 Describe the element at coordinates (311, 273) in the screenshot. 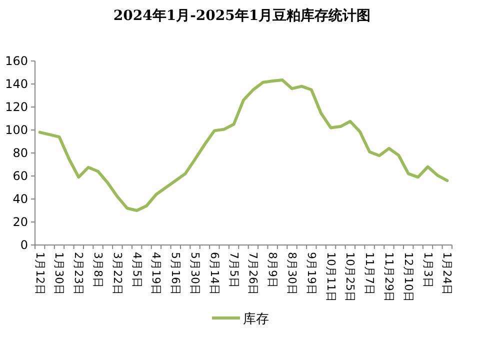

I see `x-tick-label: 9月19日` at that location.